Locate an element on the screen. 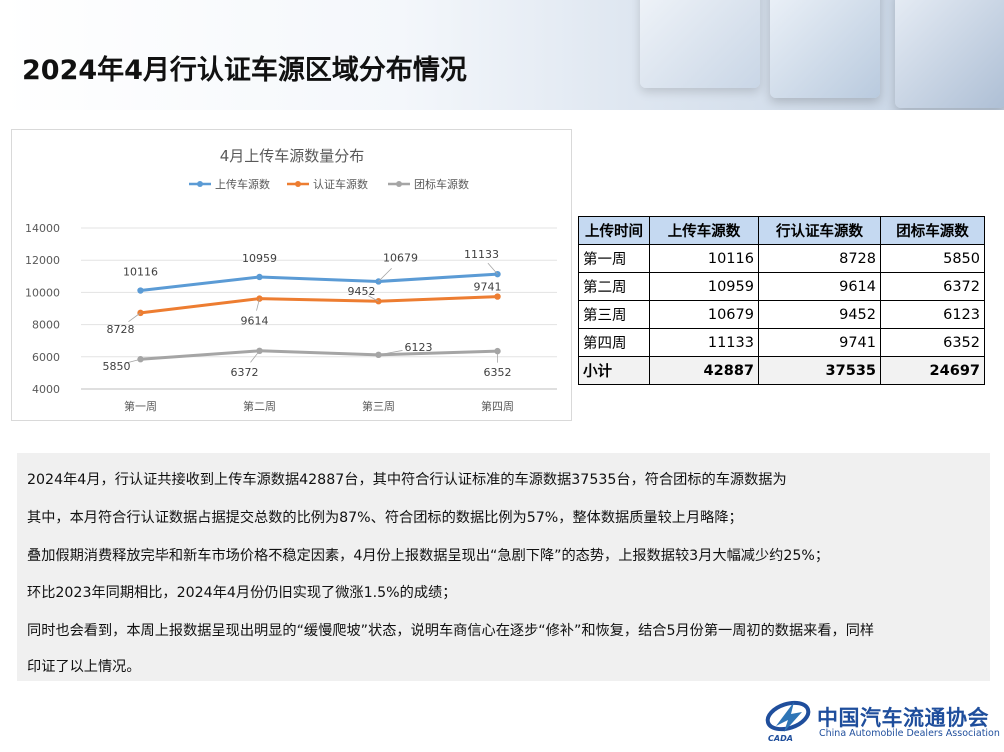 The width and height of the screenshot is (1004, 752). y-tick-label: 14000 is located at coordinates (42, 228).